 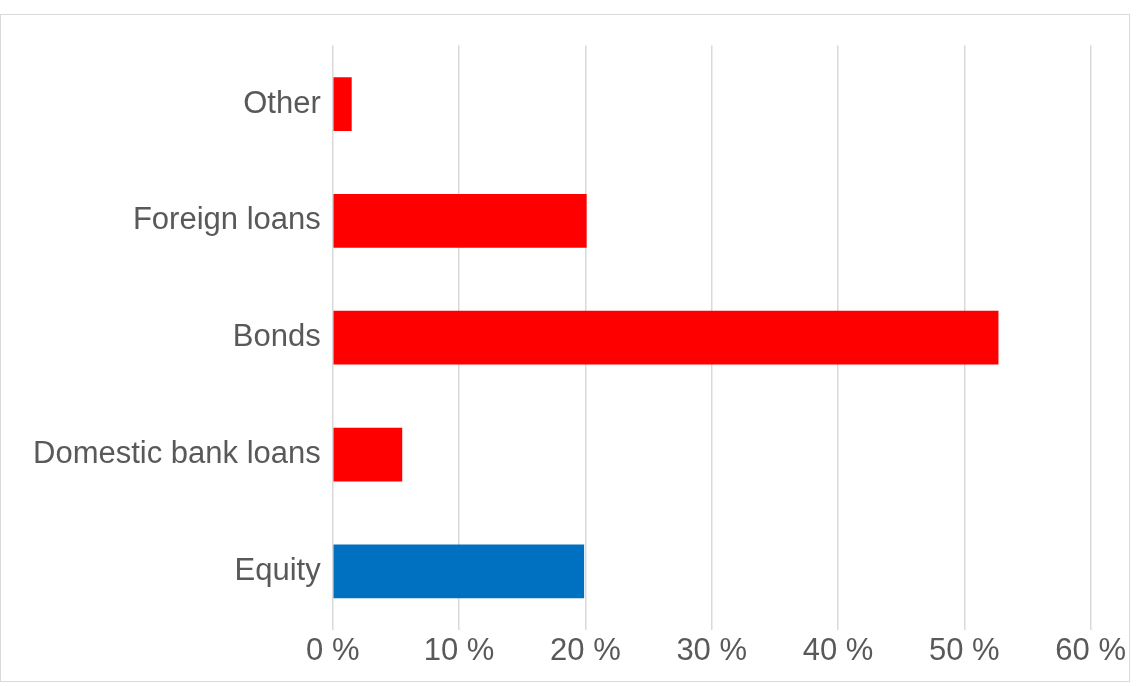 I want to click on y-tick-label: Equity, so click(x=278, y=569).